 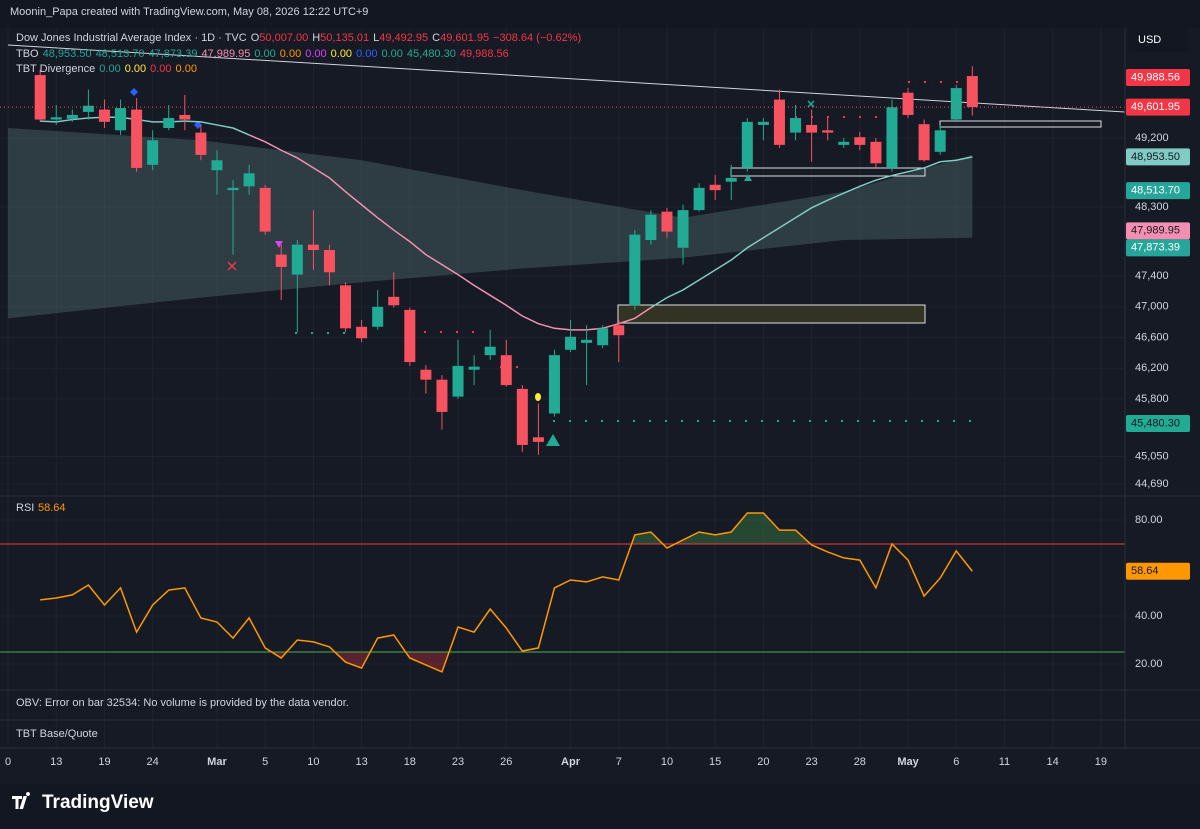 What do you see at coordinates (908, 762) in the screenshot?
I see `x-tick-label: May` at bounding box center [908, 762].